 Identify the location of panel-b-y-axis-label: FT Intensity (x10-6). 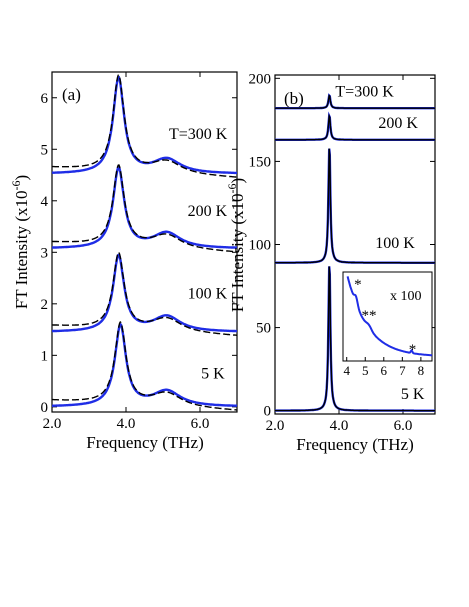
(236, 245).